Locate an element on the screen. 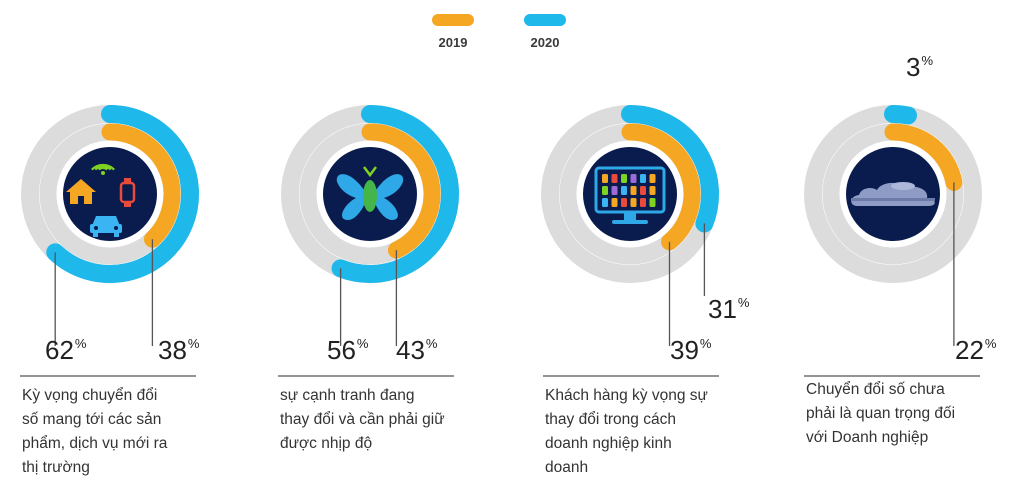  legend-label-2020: 2020 is located at coordinates (545, 42).